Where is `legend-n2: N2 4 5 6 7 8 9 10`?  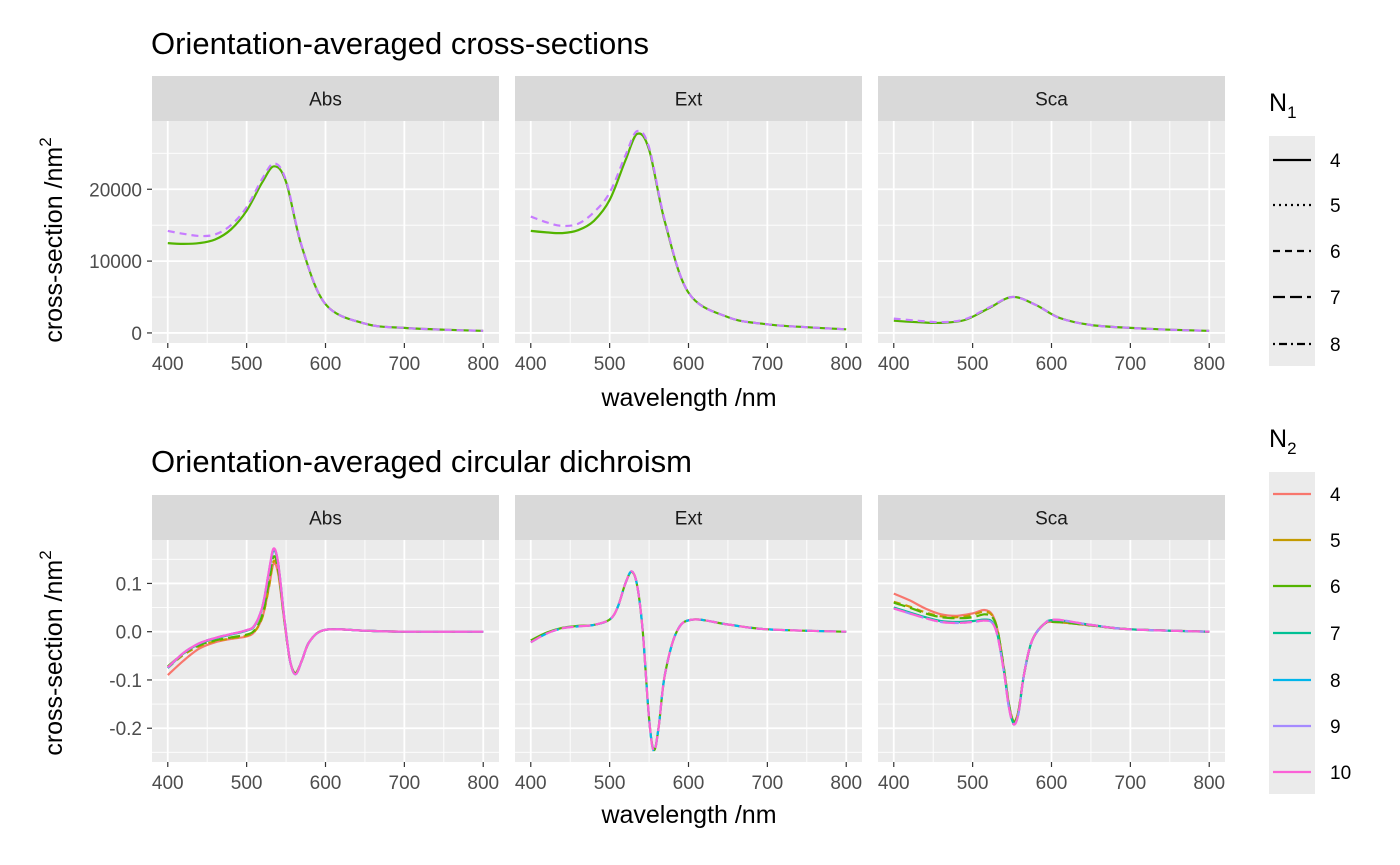
legend-n2: N2 4 5 6 7 8 9 10 is located at coordinates (1310, 609).